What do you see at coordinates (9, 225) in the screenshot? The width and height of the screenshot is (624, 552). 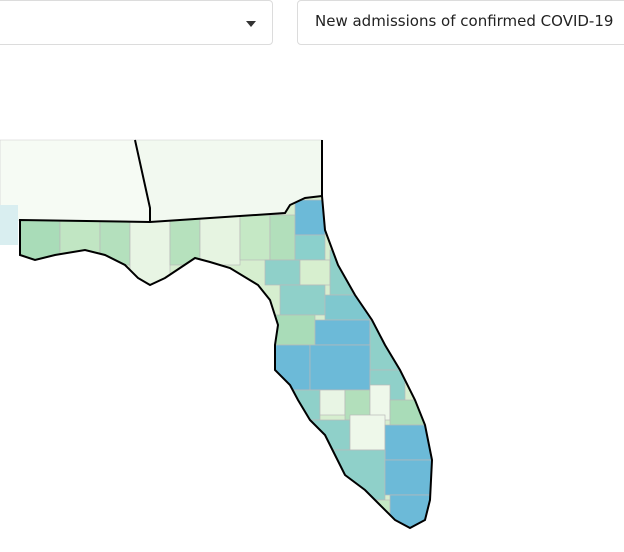 I see `mississippi-edge` at bounding box center [9, 225].